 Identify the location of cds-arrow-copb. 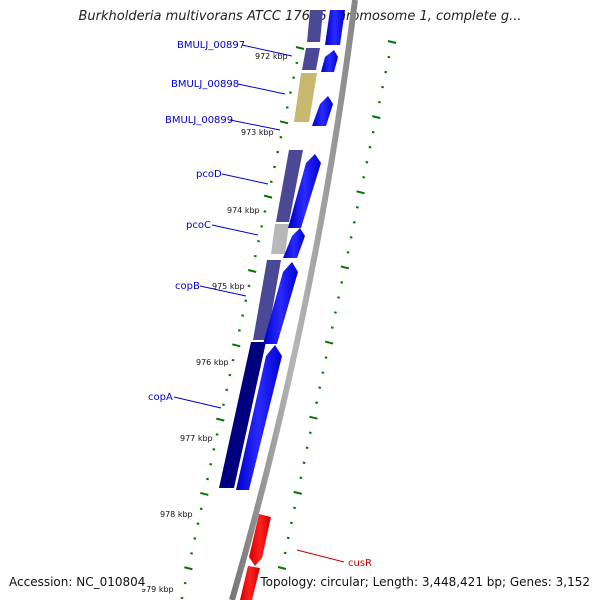
(280, 303).